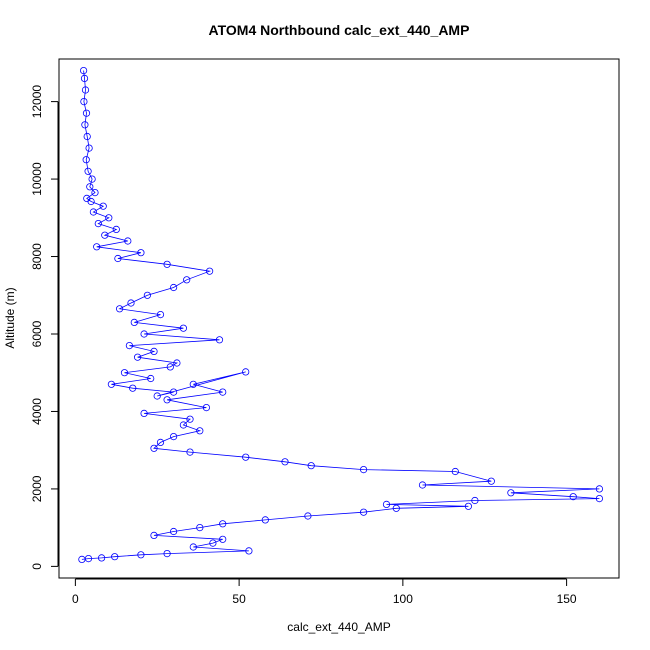 The height and width of the screenshot is (650, 650). I want to click on x-tick-label: 50, so click(239, 599).